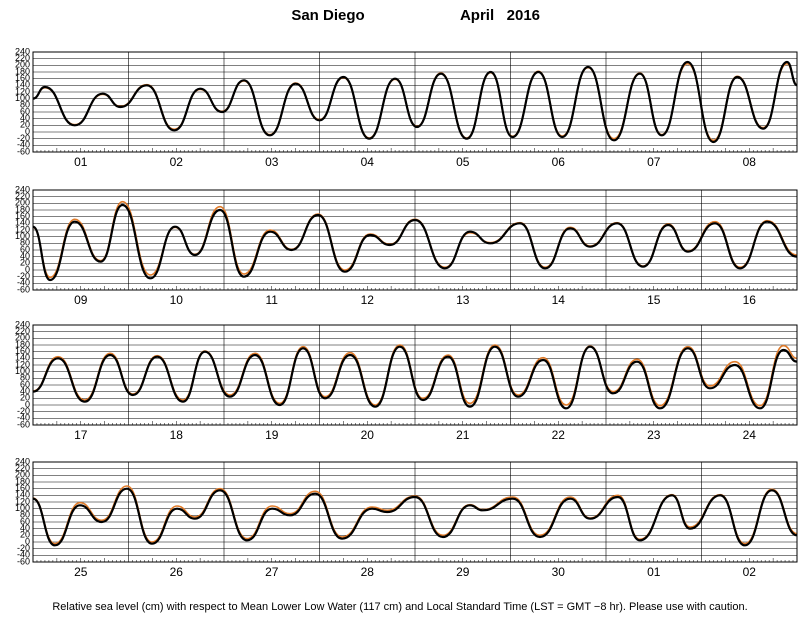 The width and height of the screenshot is (800, 618). I want to click on x-tick-label: 12, so click(368, 300).